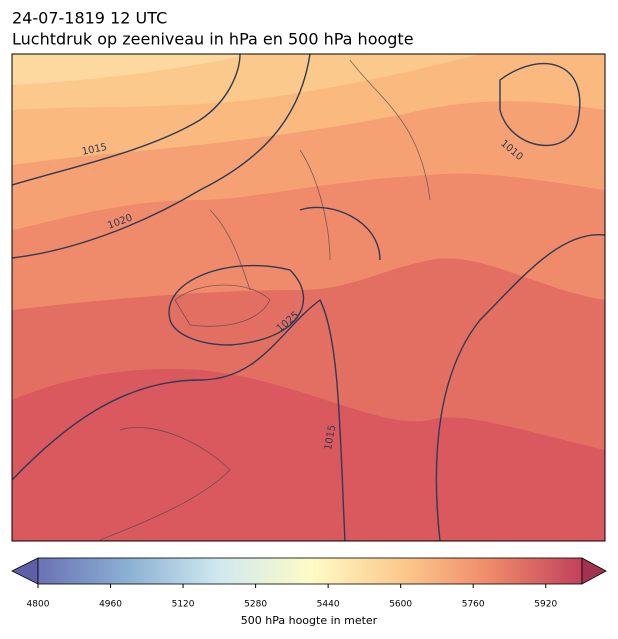 The width and height of the screenshot is (618, 639). I want to click on colorbar-tick-label: 5760, so click(473, 605).